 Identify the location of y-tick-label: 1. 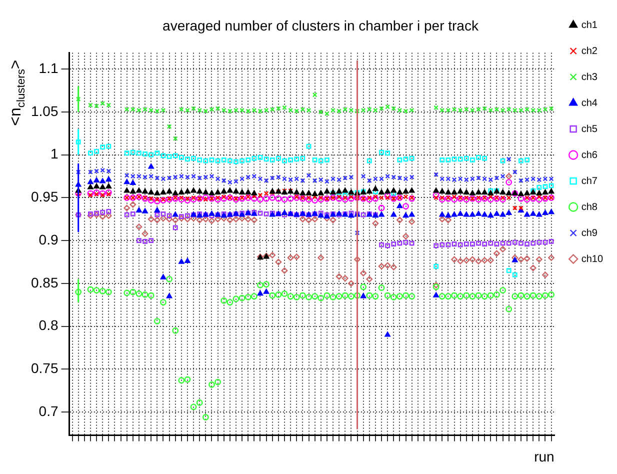
(54, 154).